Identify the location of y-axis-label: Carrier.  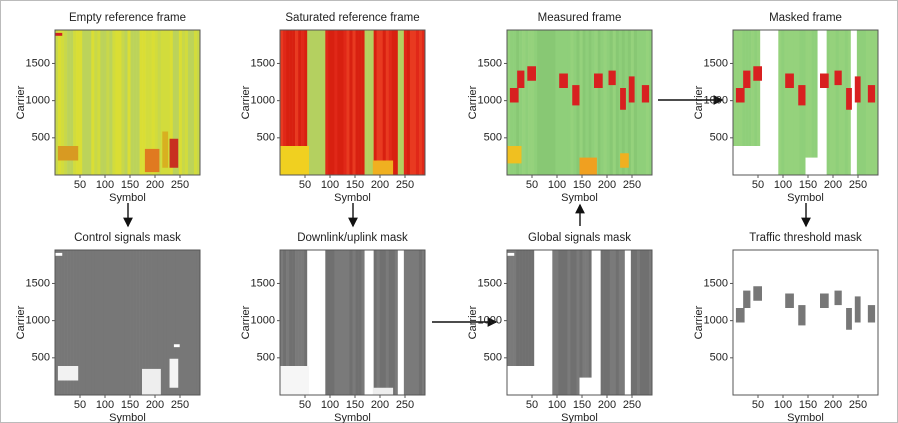
(699, 322).